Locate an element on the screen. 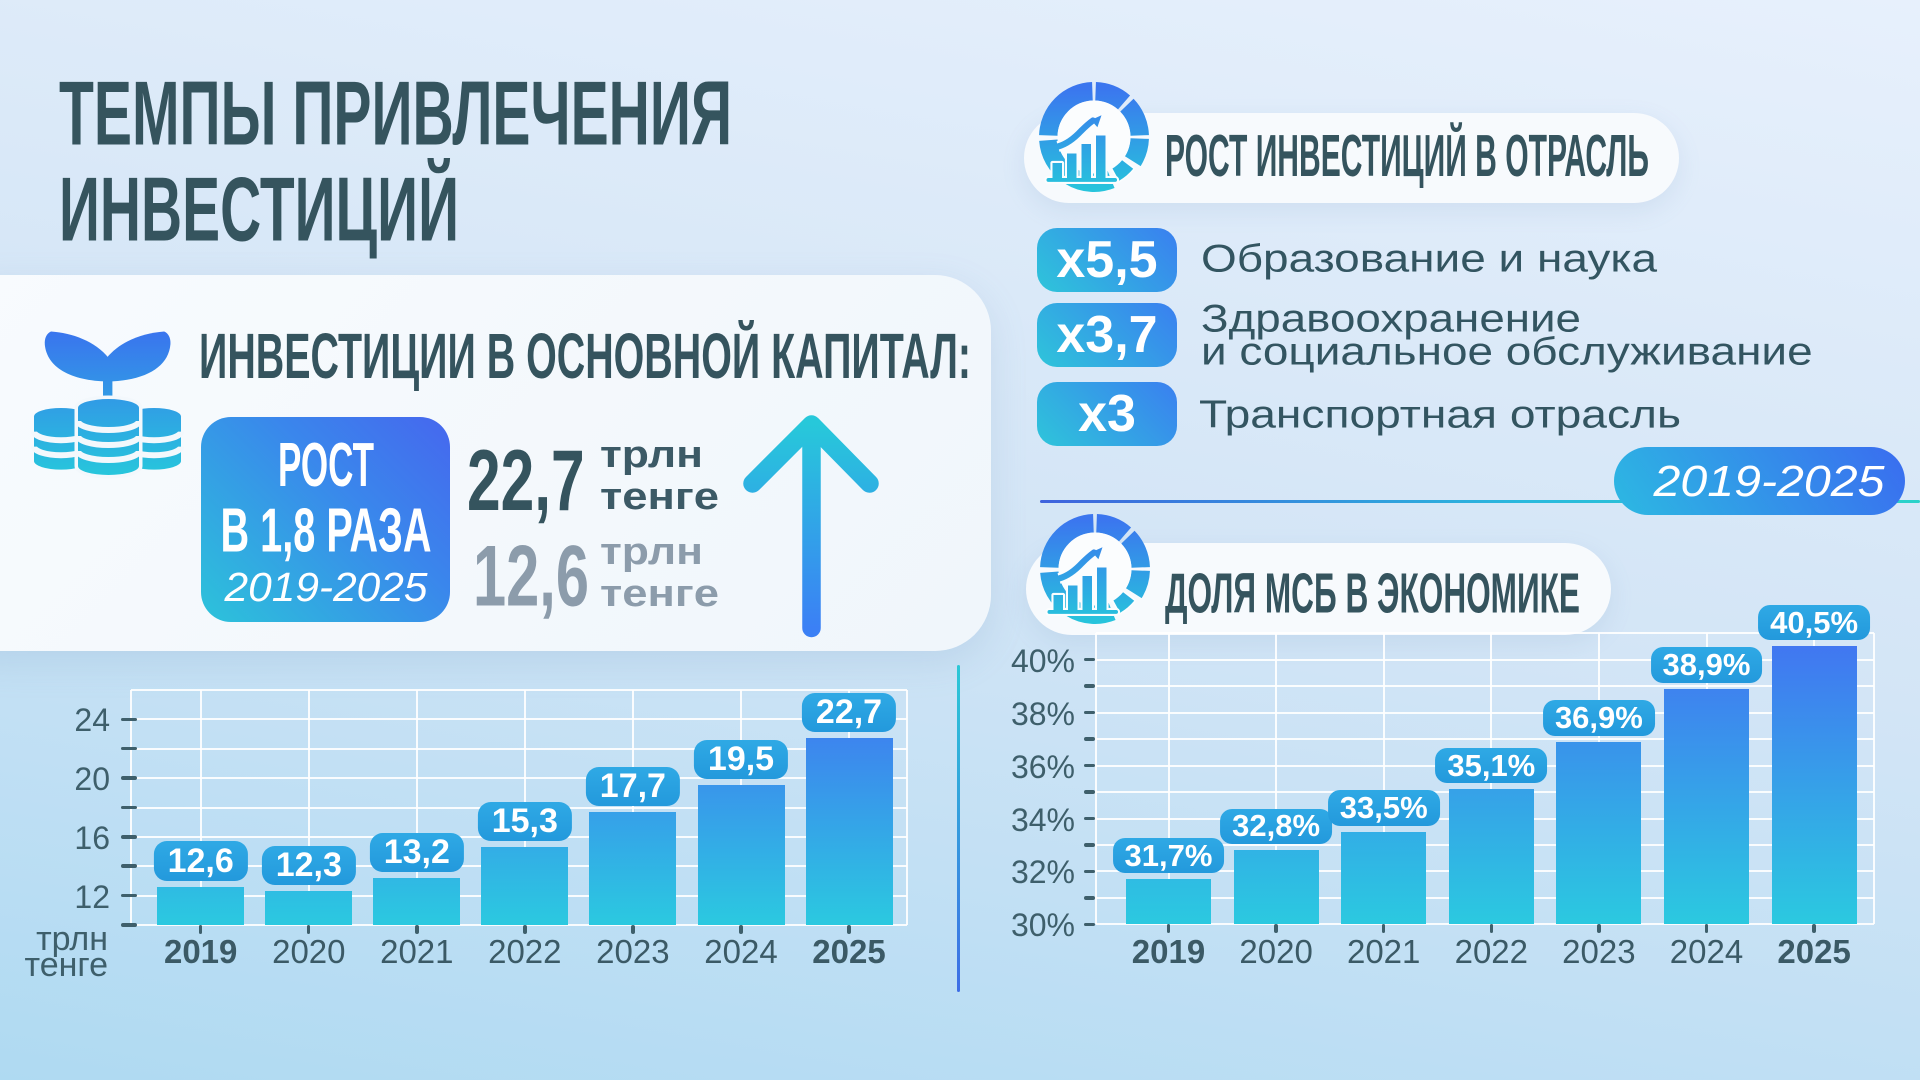  svg-text: 22,7 is located at coordinates (526, 481).